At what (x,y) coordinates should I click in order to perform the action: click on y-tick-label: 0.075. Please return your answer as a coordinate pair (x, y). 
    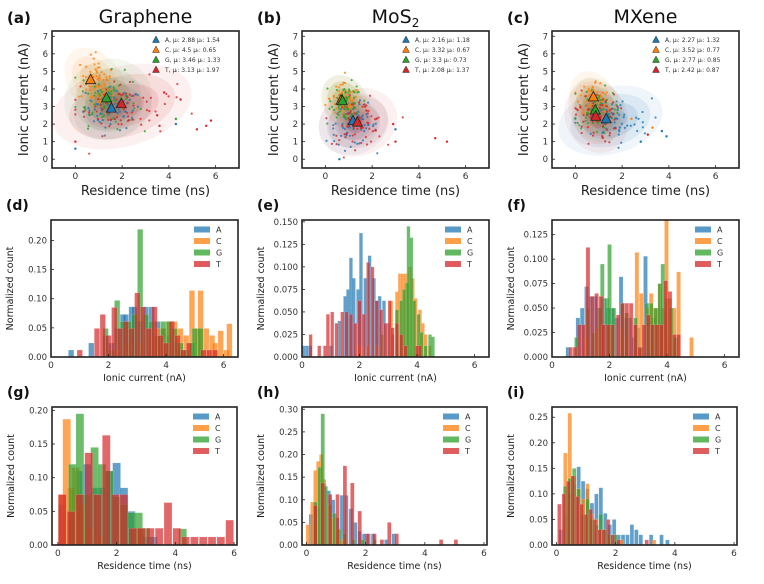
    Looking at the image, I should click on (536, 285).